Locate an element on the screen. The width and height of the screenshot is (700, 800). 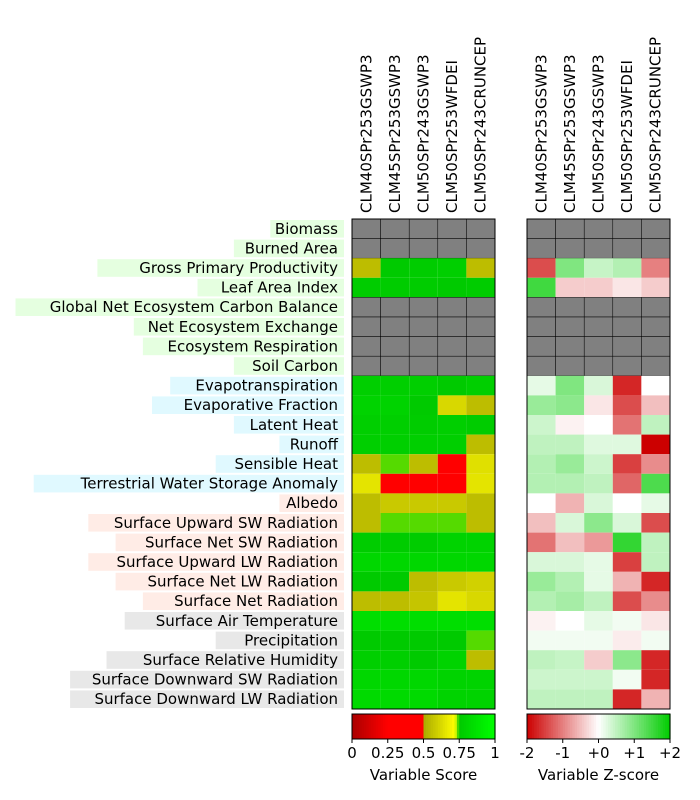
score-col-label-2: CLM50SPr243GSWP3 is located at coordinates (424, 133).